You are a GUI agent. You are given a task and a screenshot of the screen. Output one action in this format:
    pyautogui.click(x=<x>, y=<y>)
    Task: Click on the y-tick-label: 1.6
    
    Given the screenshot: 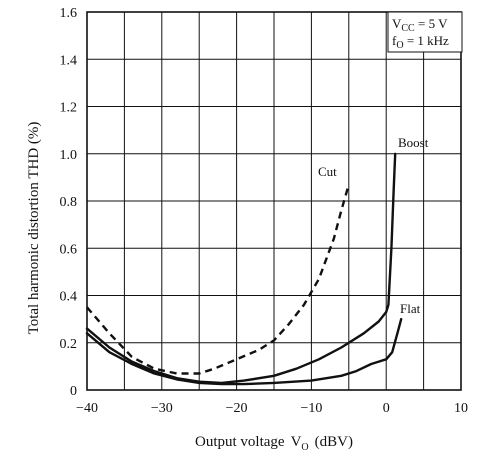 What is the action you would take?
    pyautogui.click(x=69, y=13)
    